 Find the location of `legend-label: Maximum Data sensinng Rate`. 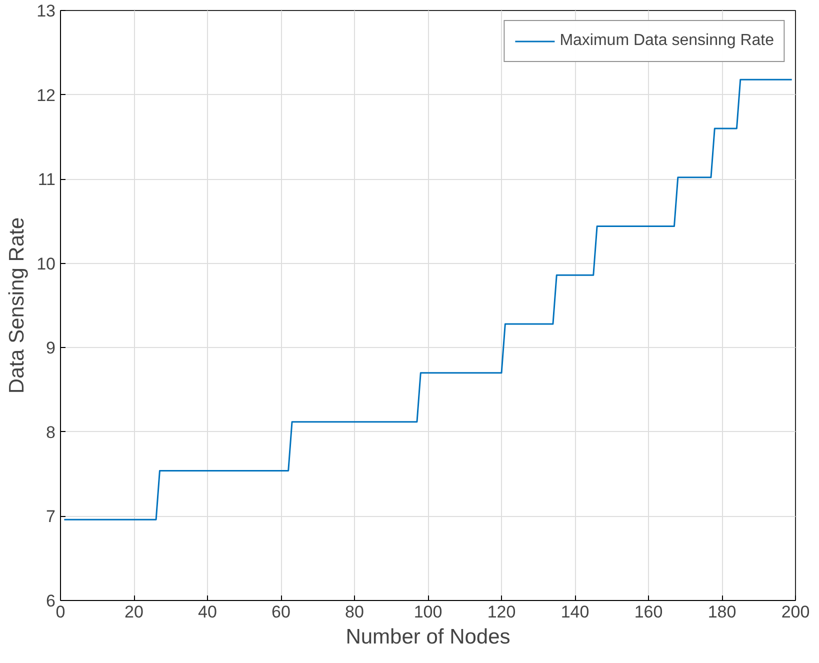

legend-label: Maximum Data sensinng Rate is located at coordinates (667, 41).